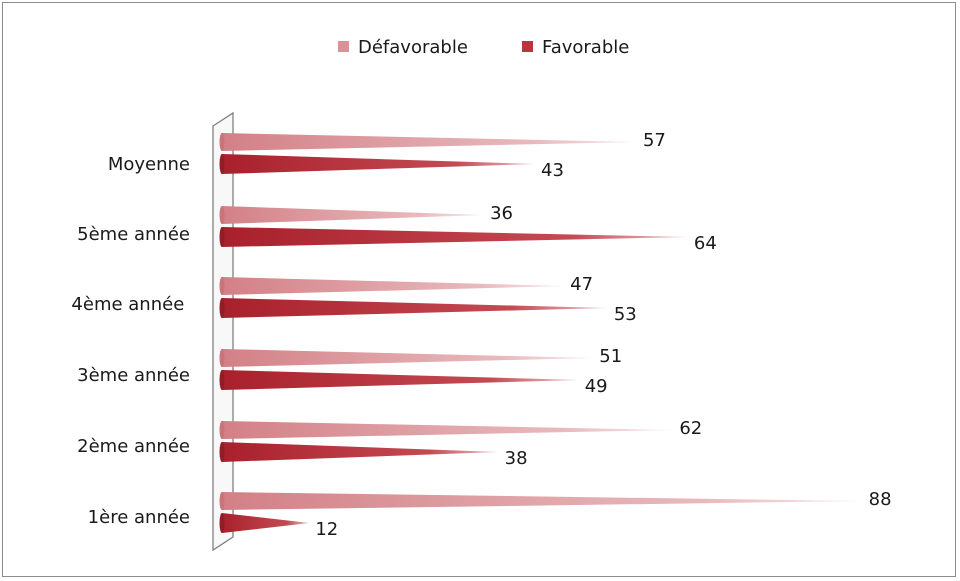 The width and height of the screenshot is (960, 581). I want to click on category-label: 2ème année, so click(133, 446).